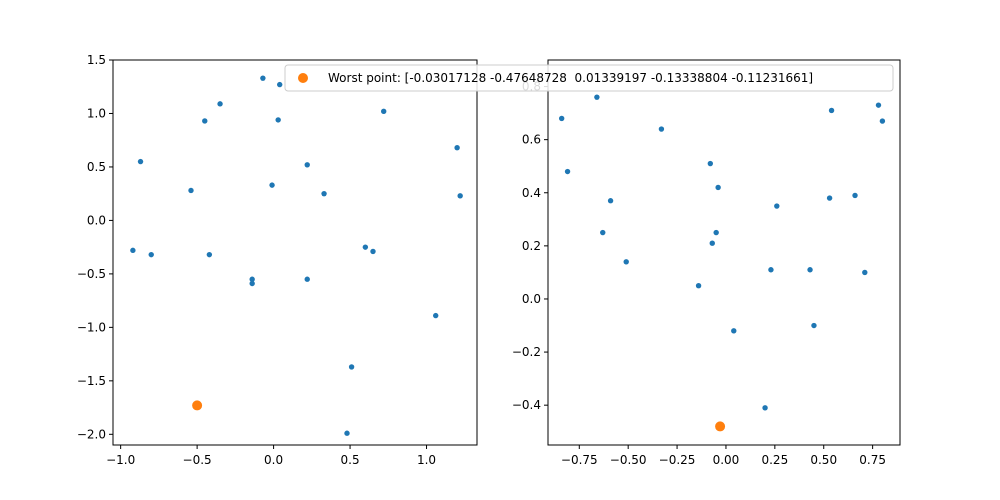  I want to click on x-tick-label: −0.5, so click(197, 460).